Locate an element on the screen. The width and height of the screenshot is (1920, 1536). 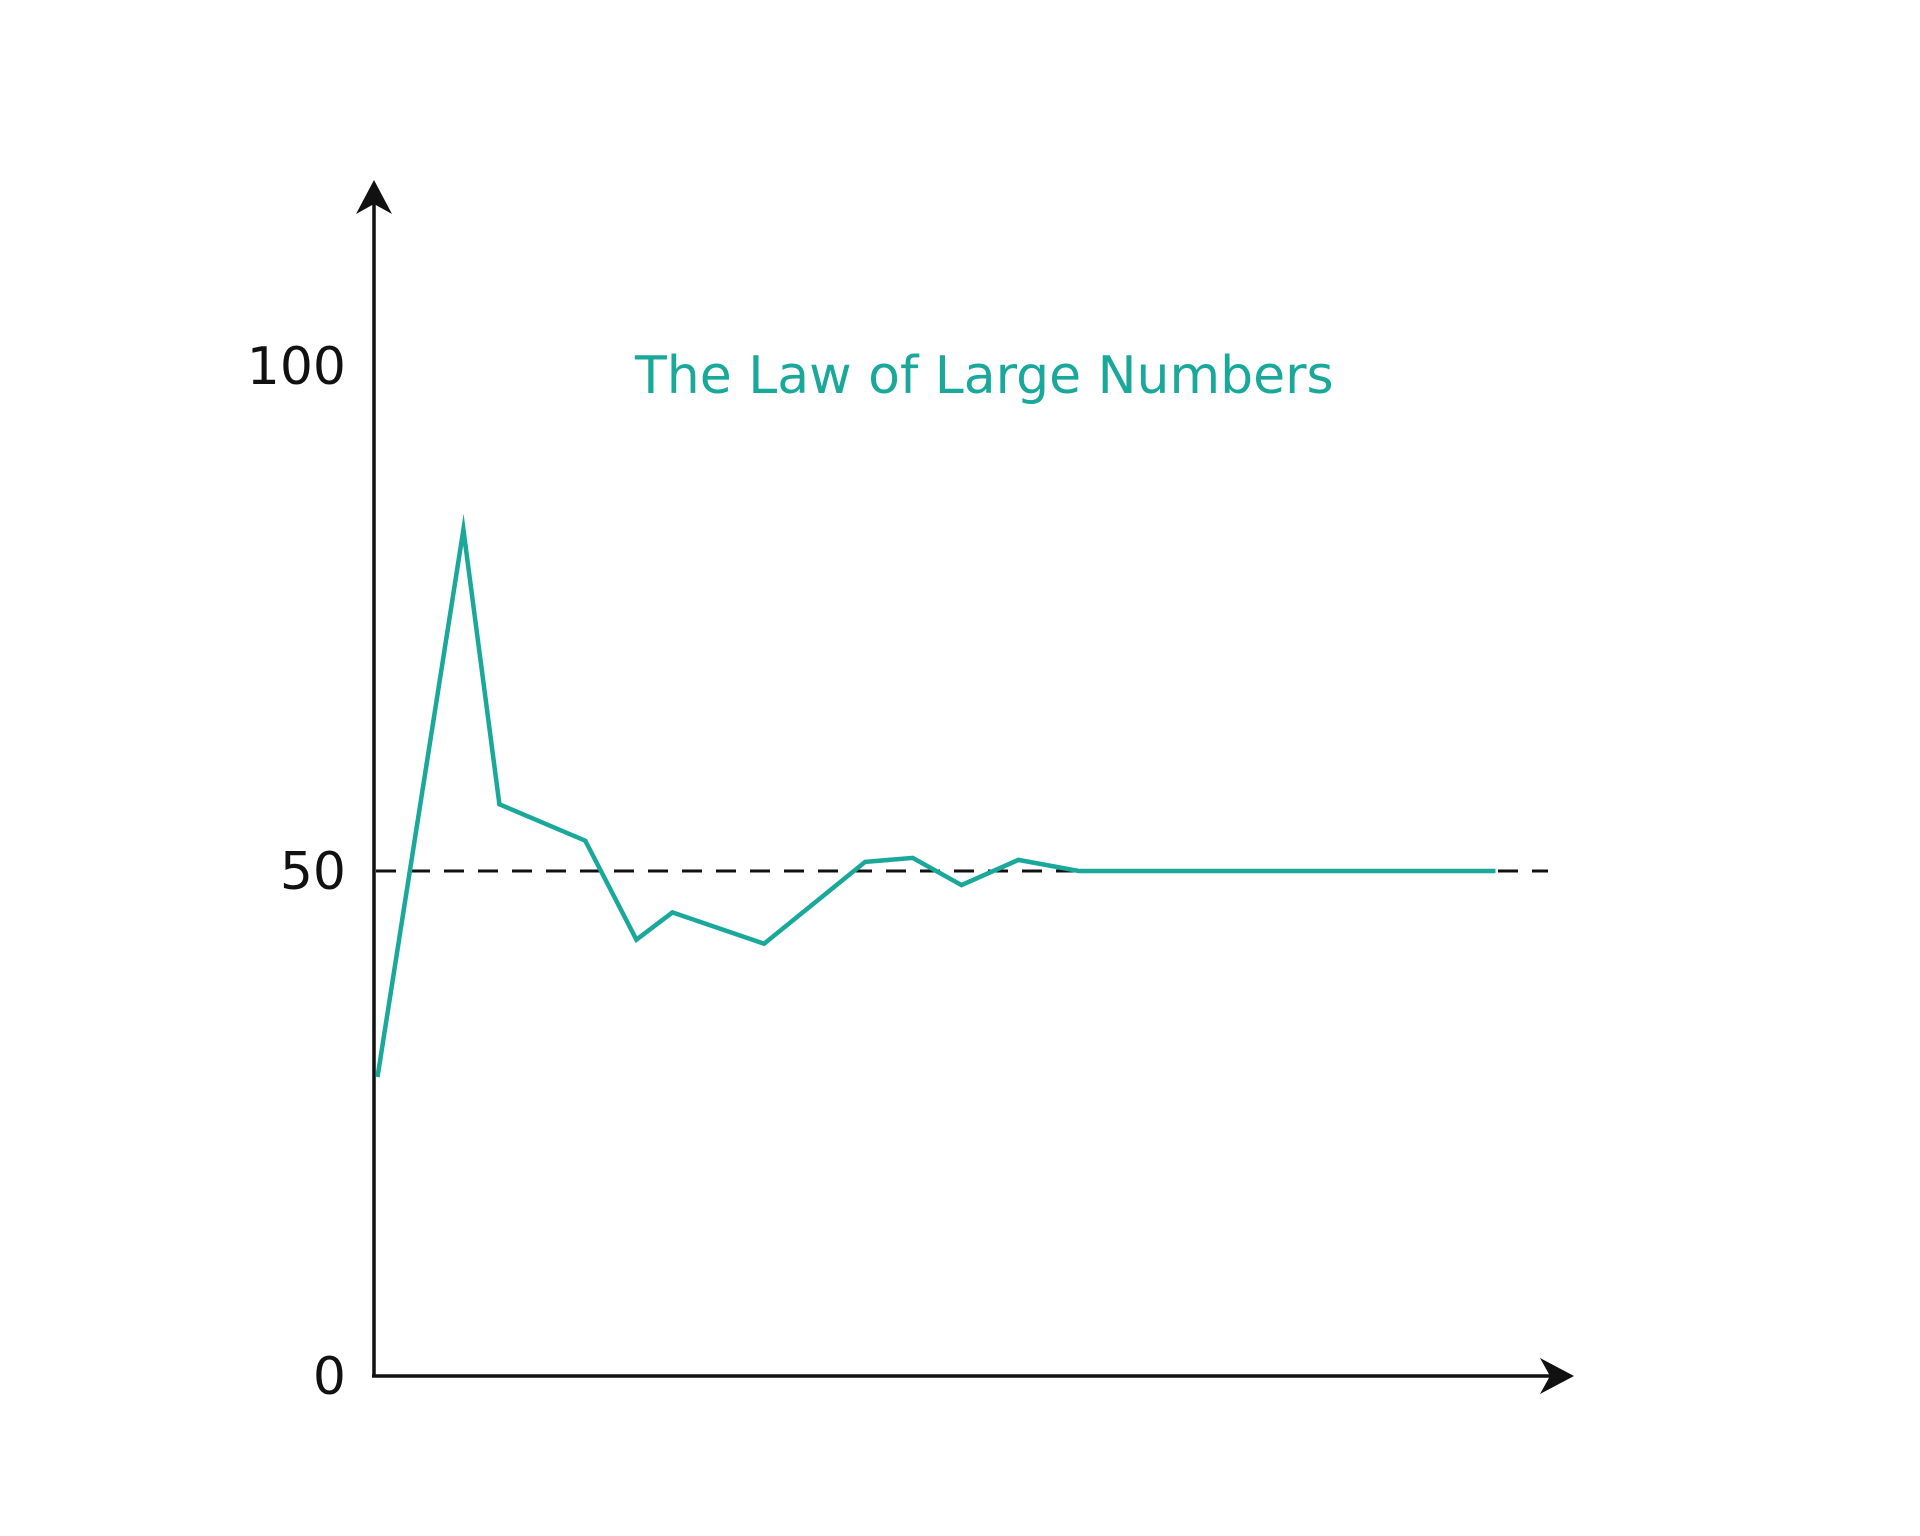
y-tick-label-50: 50 is located at coordinates (313, 872).